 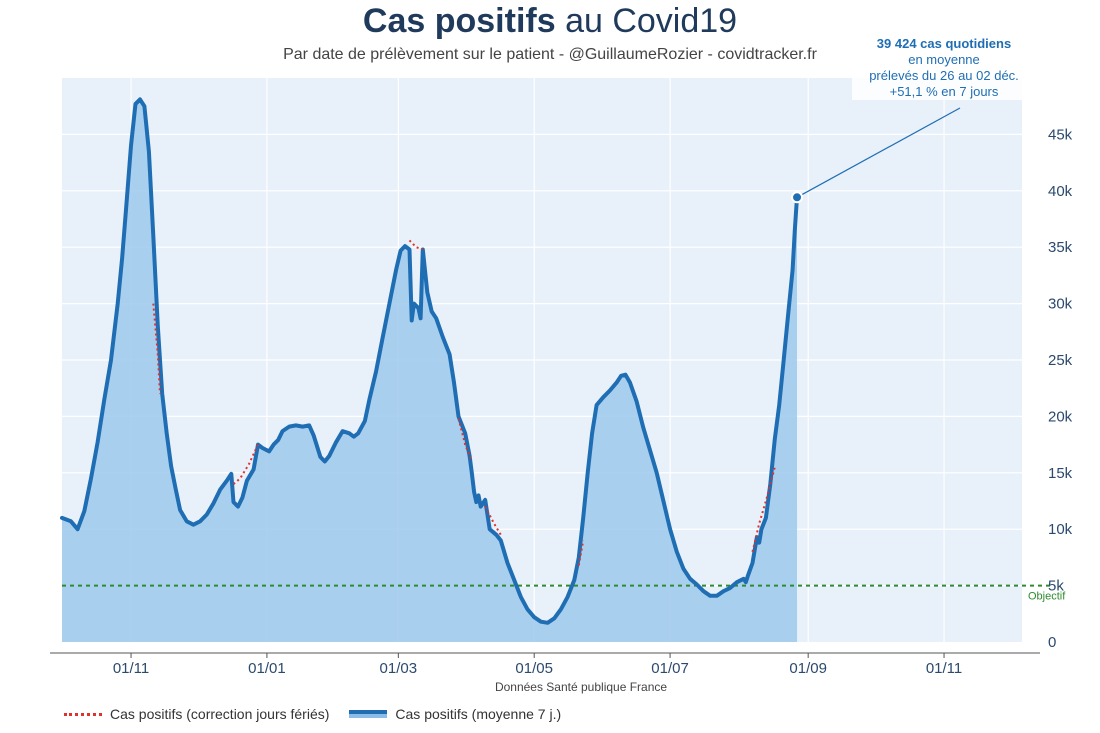 What do you see at coordinates (267, 668) in the screenshot?
I see `x-tick-label: 01/01` at bounding box center [267, 668].